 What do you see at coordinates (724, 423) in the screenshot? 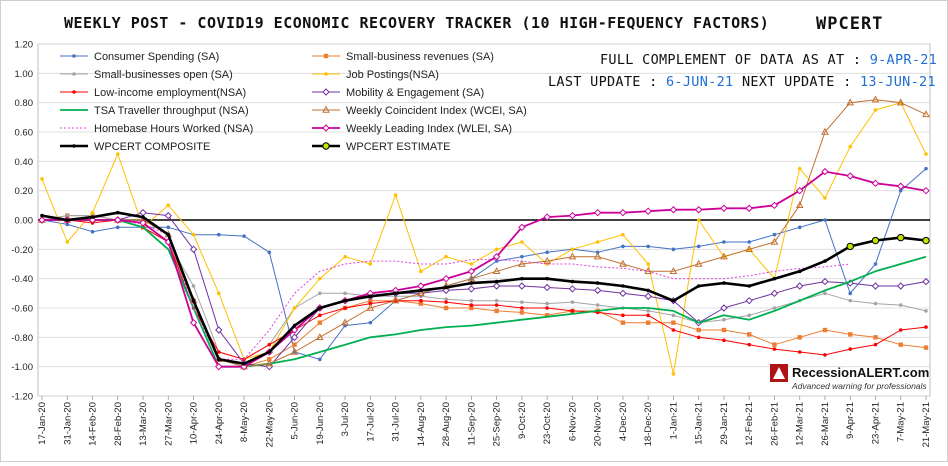
I see `x-tick-label: 29-Jan-21` at bounding box center [724, 423].